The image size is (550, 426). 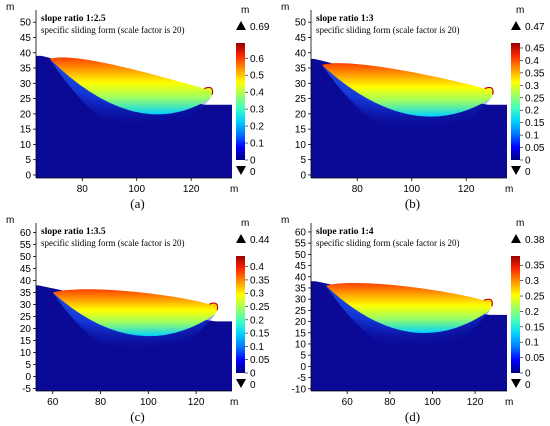 I want to click on colorbar-tick-label: 0.1, so click(x=532, y=343).